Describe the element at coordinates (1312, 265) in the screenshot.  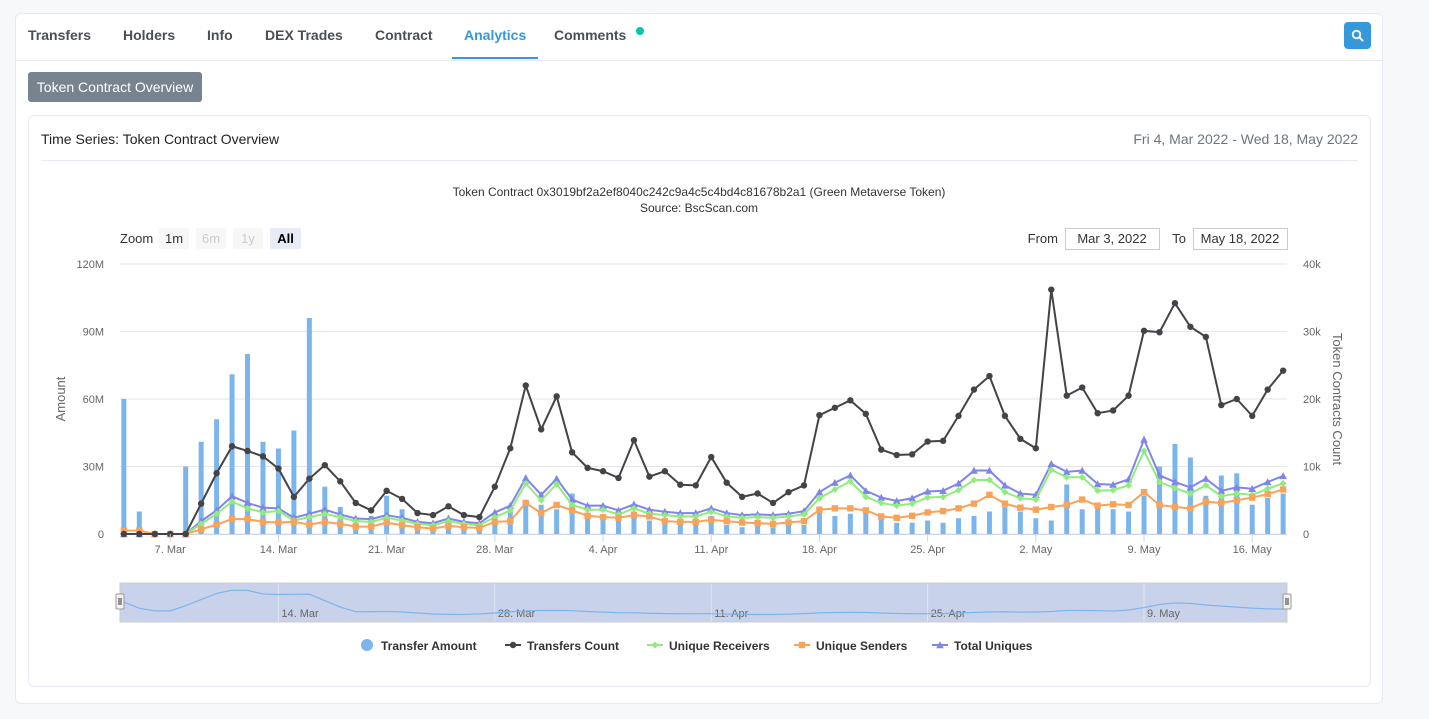
I see `y-right-tick-label: 40k` at that location.